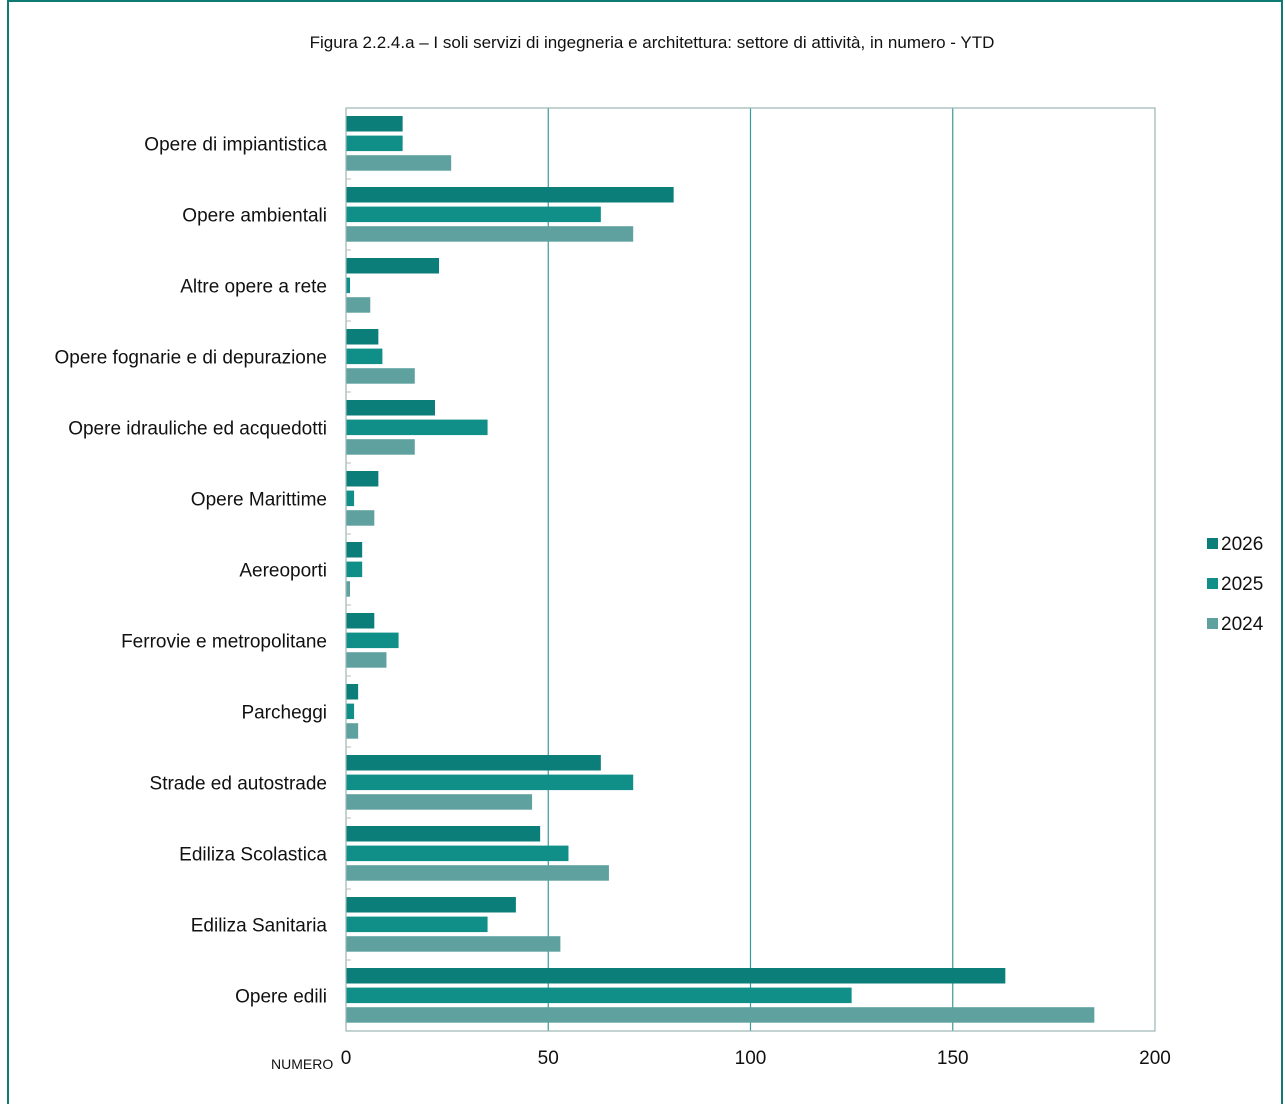  Describe the element at coordinates (254, 216) in the screenshot. I see `category-label: Opere ambientali` at that location.